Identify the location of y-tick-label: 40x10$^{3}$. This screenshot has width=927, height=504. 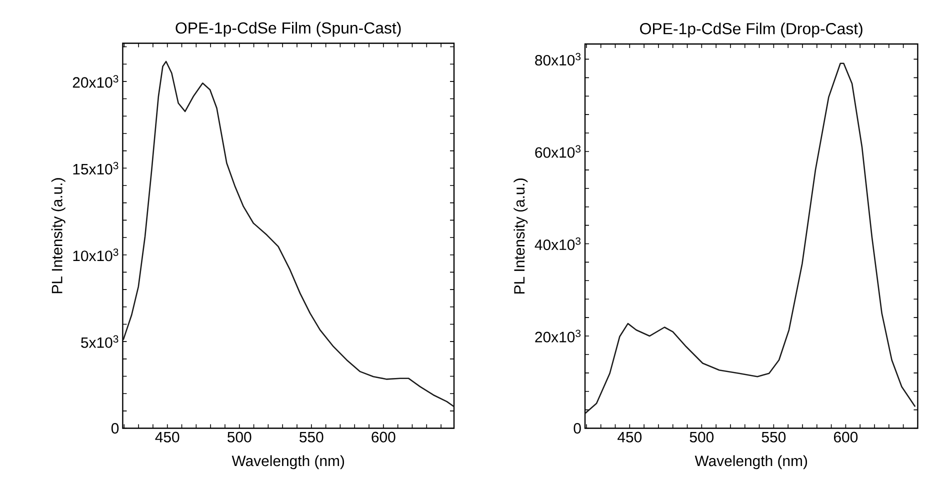
(557, 243).